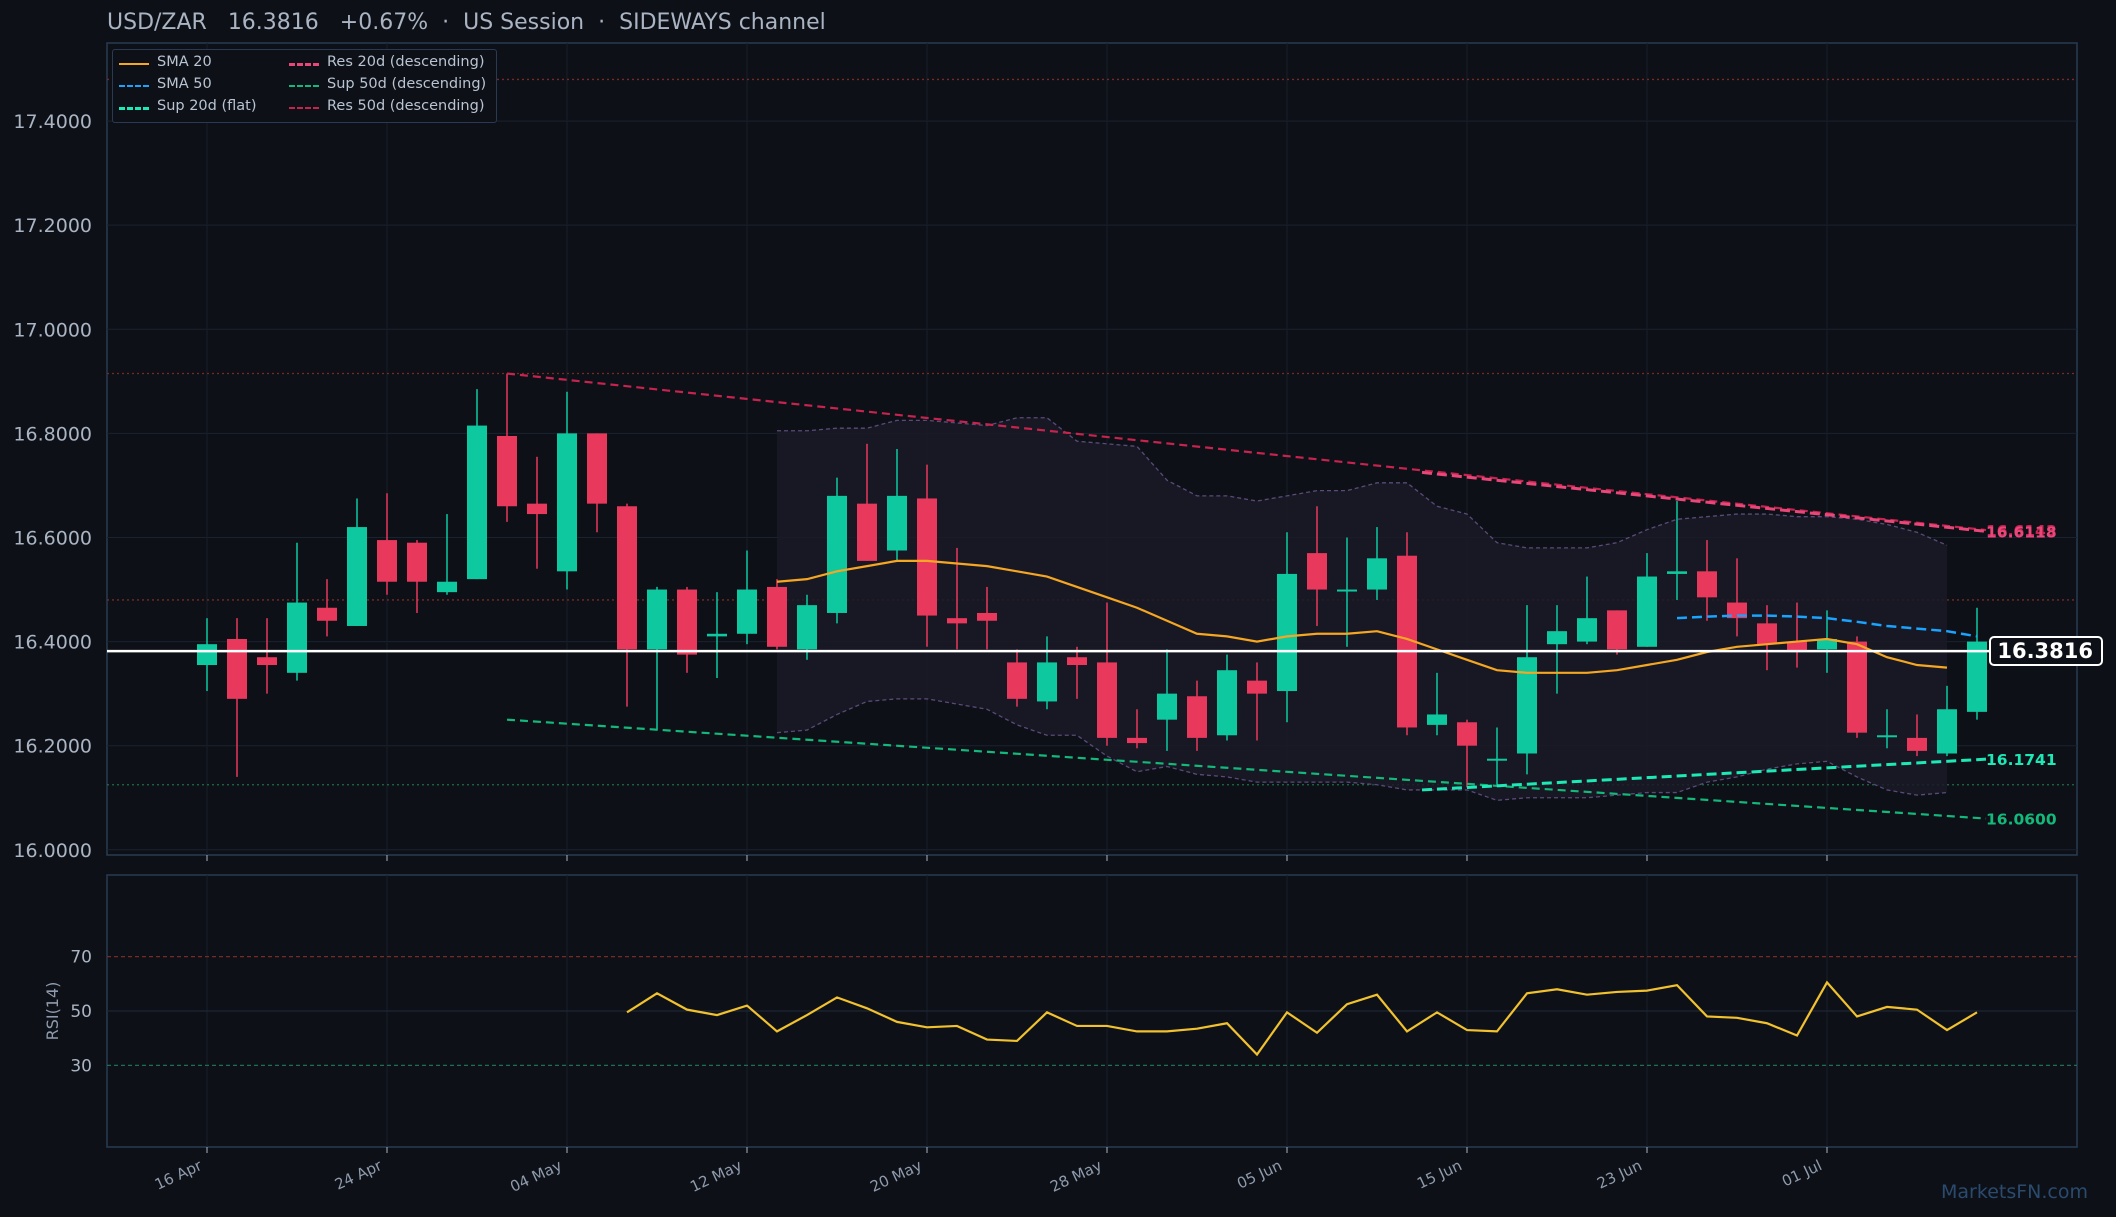 The image size is (2116, 1217). Describe the element at coordinates (2046, 651) in the screenshot. I see `current-price-label: 16.3816` at that location.